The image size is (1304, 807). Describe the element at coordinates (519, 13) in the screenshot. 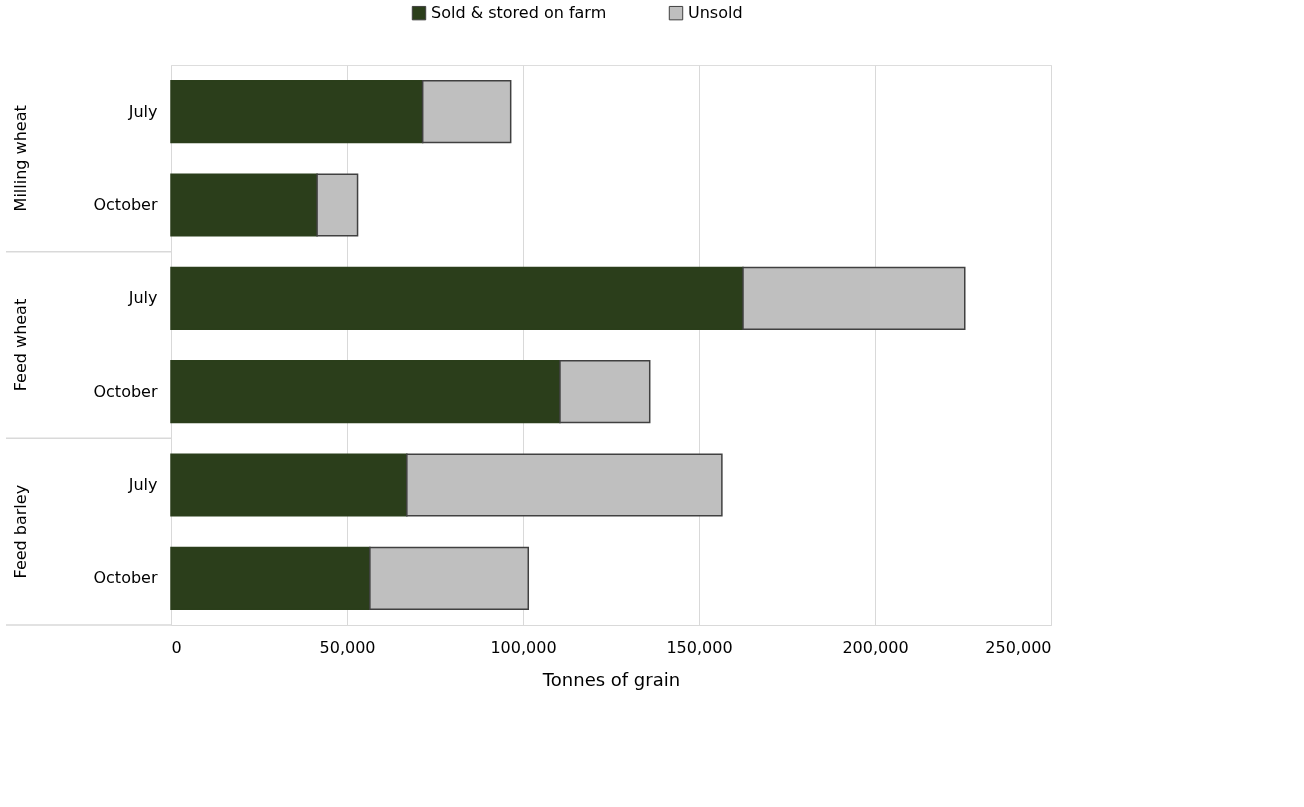

I see `legend-label: Sold & stored on farm` at that location.